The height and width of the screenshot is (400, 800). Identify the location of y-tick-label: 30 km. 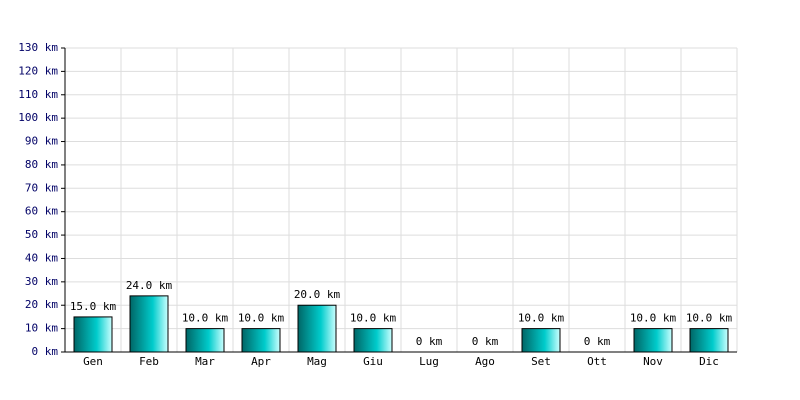
(41, 281).